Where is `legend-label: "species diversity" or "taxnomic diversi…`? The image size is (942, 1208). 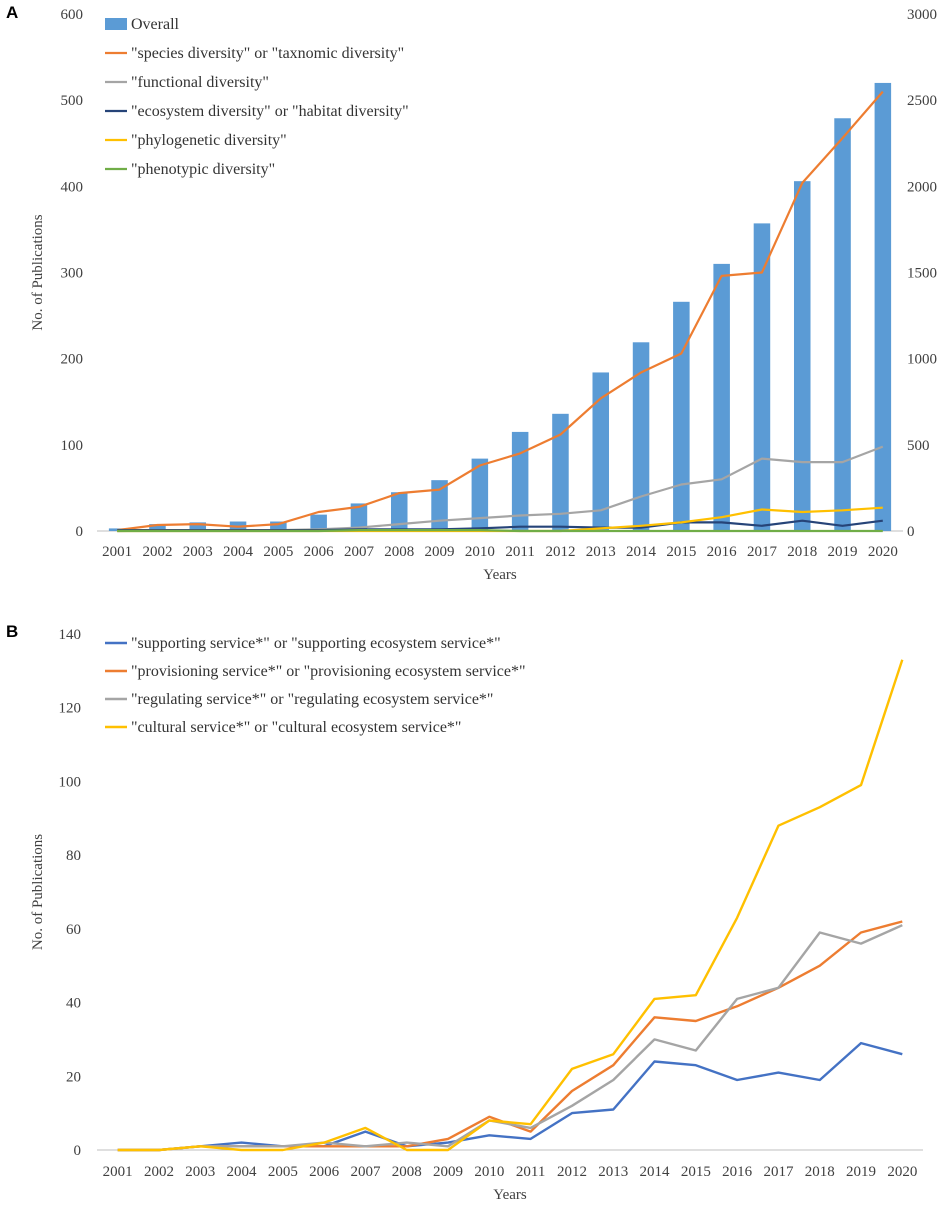 legend-label: "species diversity" or "taxnomic diversi… is located at coordinates (267, 53).